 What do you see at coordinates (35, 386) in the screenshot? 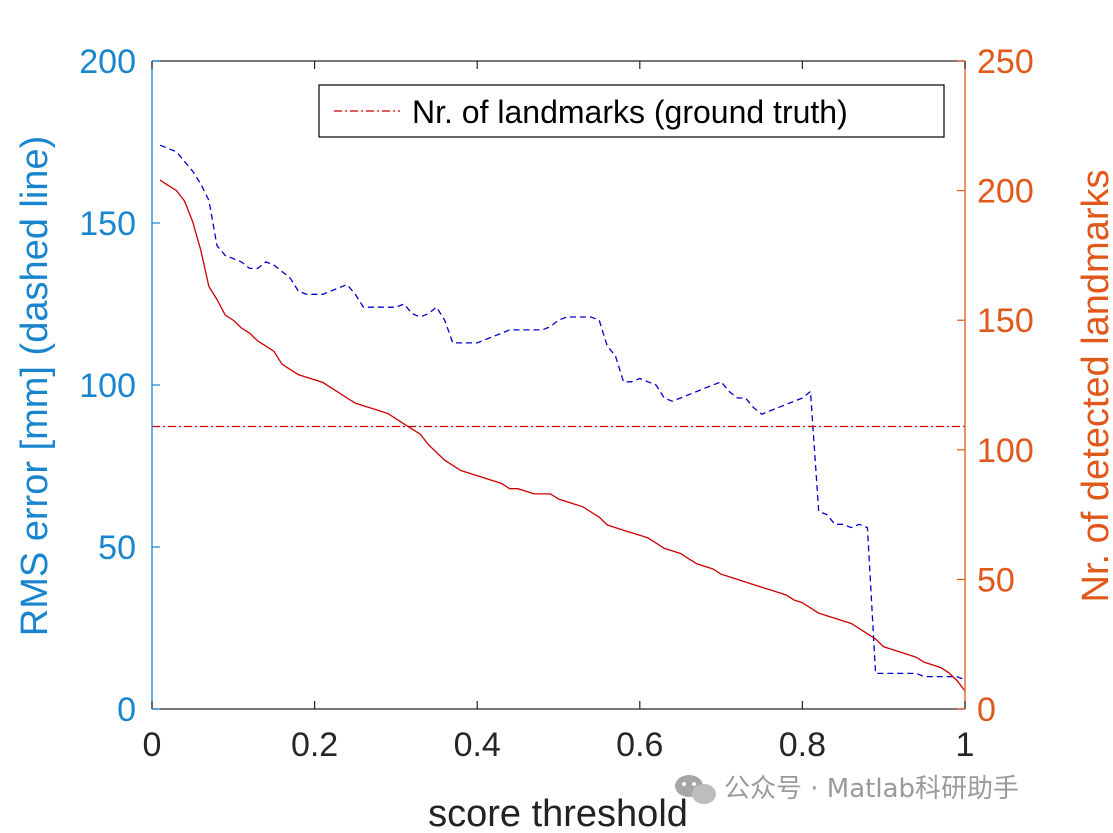
I see `y-axis-left-title: RMS error [mm] (dashed line)` at bounding box center [35, 386].